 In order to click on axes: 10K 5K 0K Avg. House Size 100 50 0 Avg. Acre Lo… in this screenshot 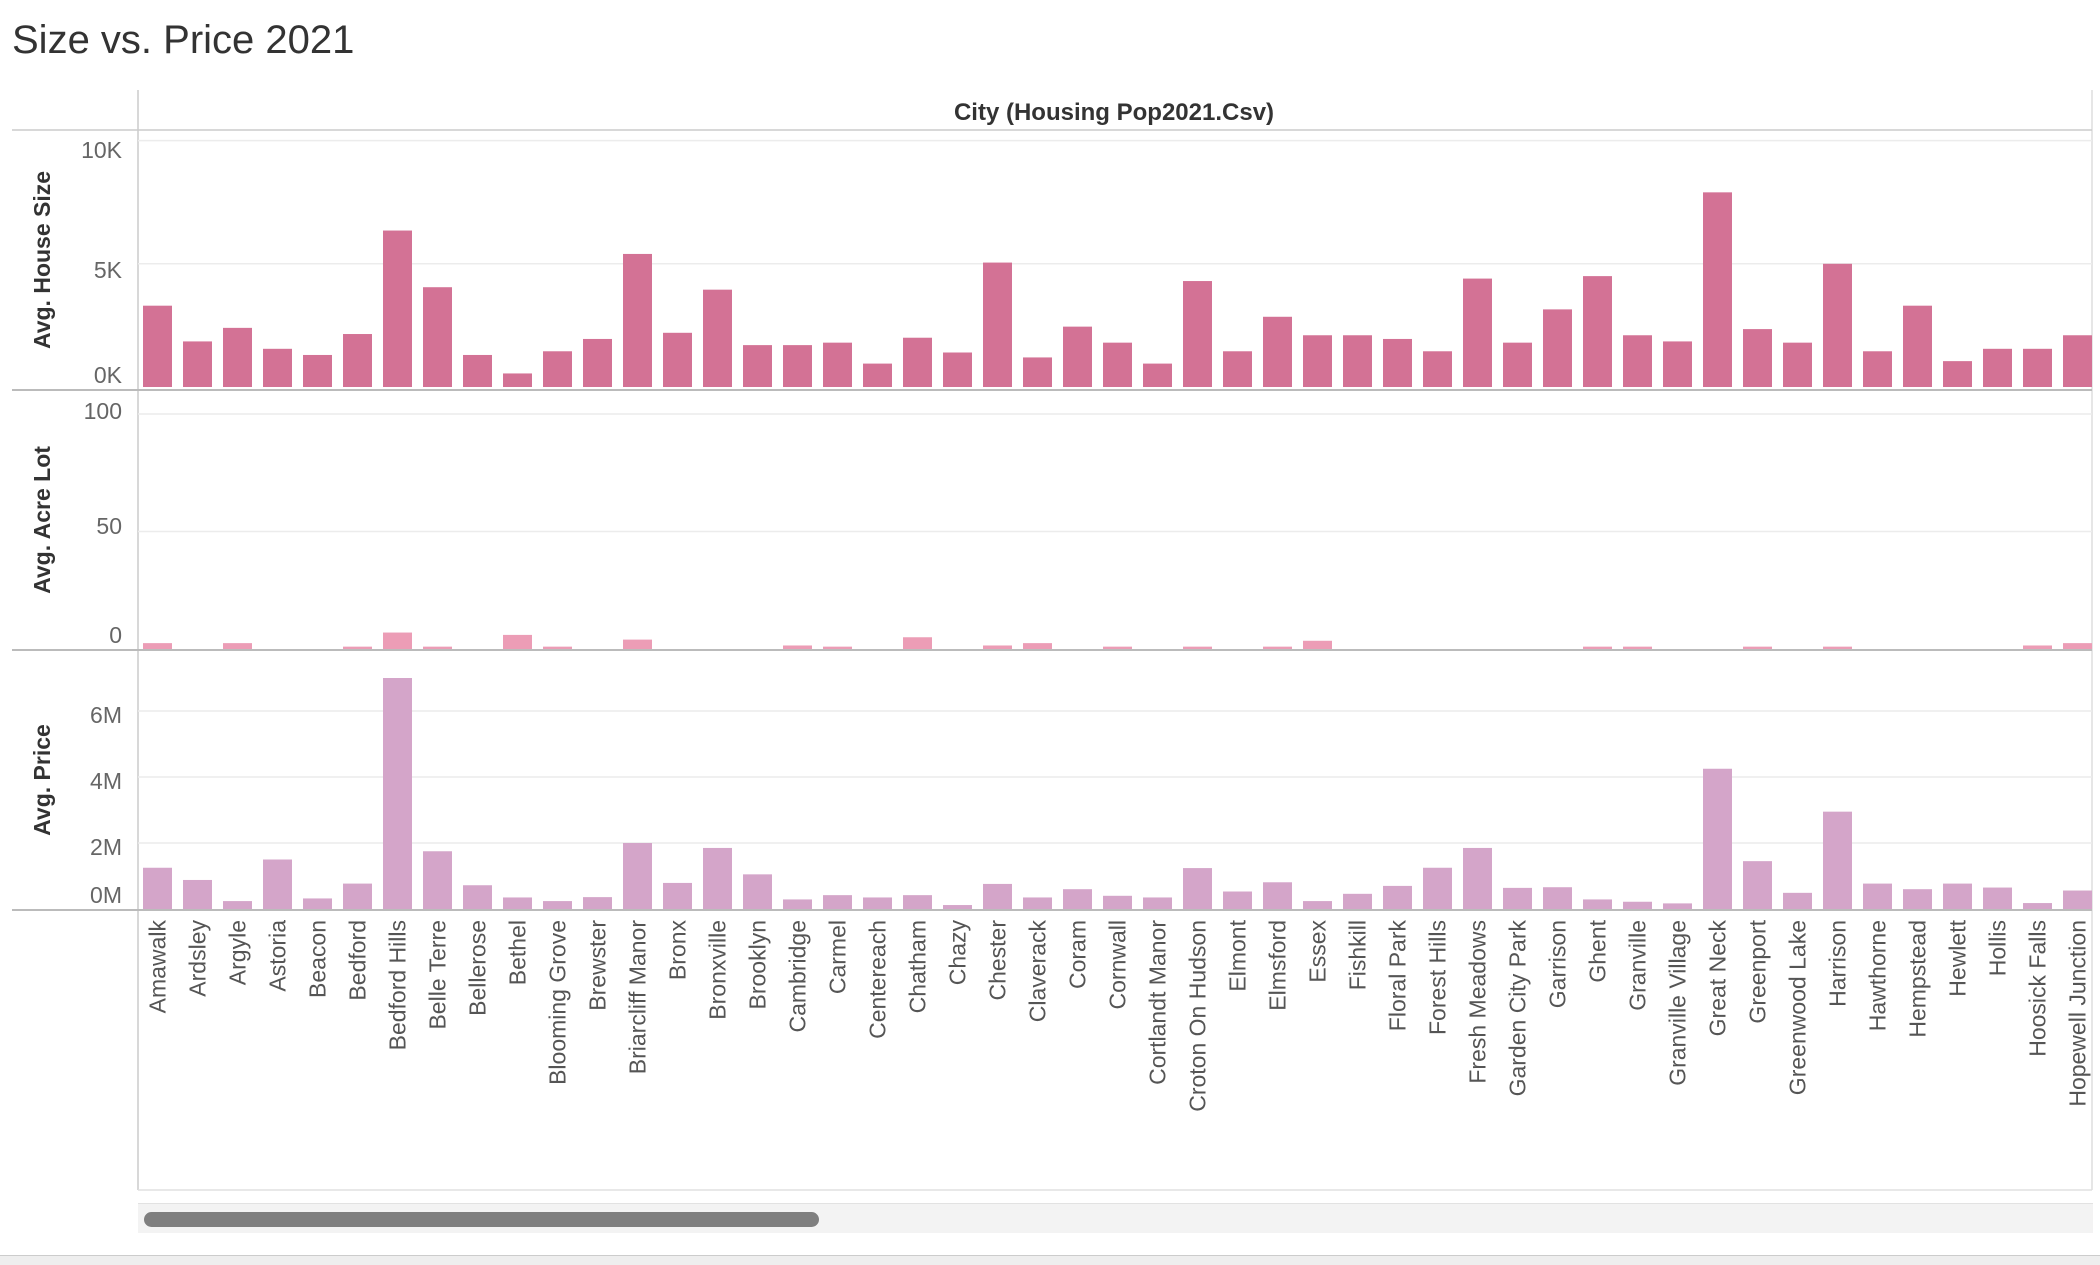, I will do `click(76, 522)`.